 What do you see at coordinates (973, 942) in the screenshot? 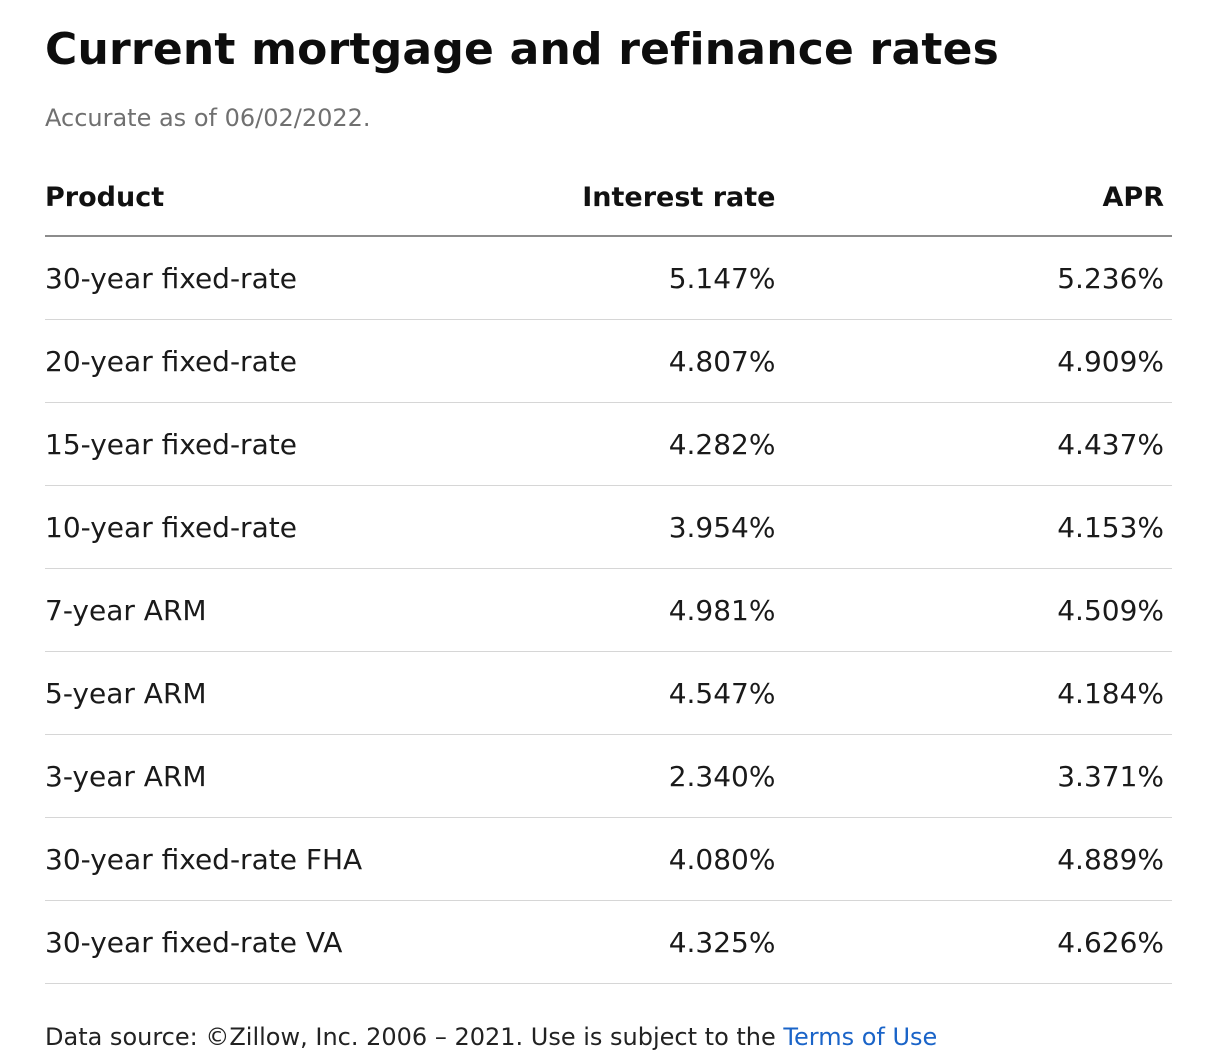
I see `apr-cell: 4.626%` at bounding box center [973, 942].